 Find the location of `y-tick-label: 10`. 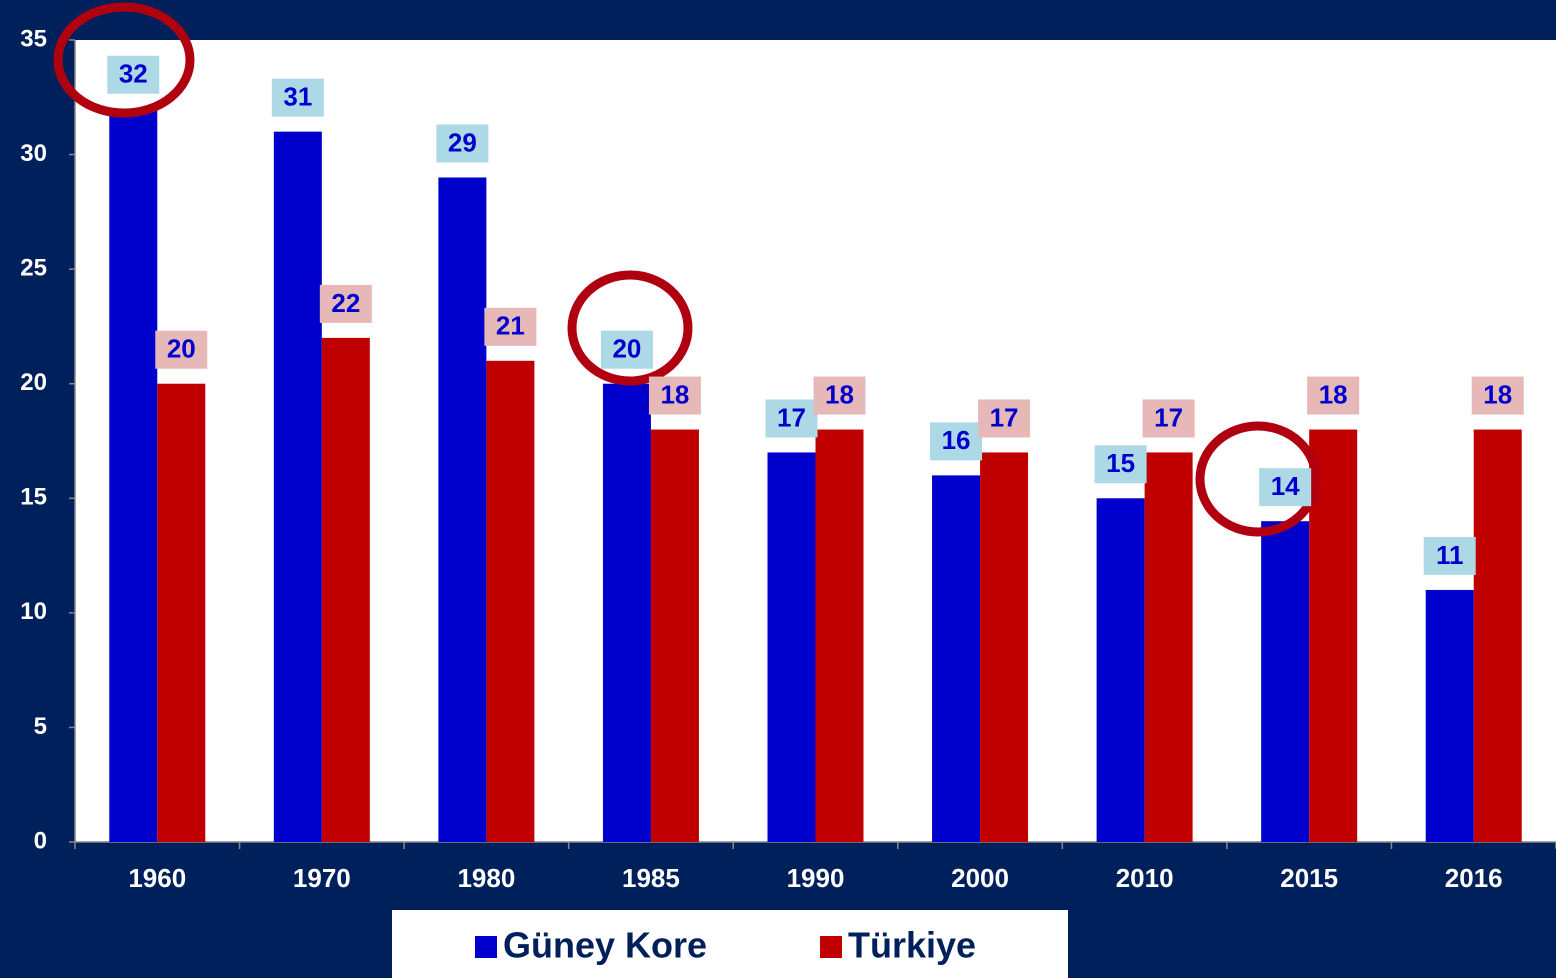

y-tick-label: 10 is located at coordinates (33, 611).